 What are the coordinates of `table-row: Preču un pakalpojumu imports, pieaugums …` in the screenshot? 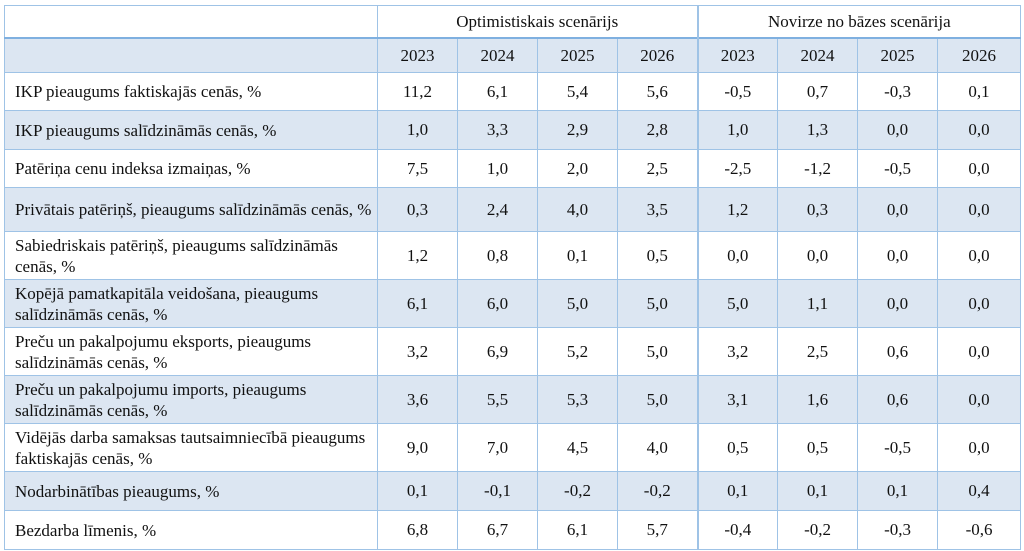 It's located at (513, 399).